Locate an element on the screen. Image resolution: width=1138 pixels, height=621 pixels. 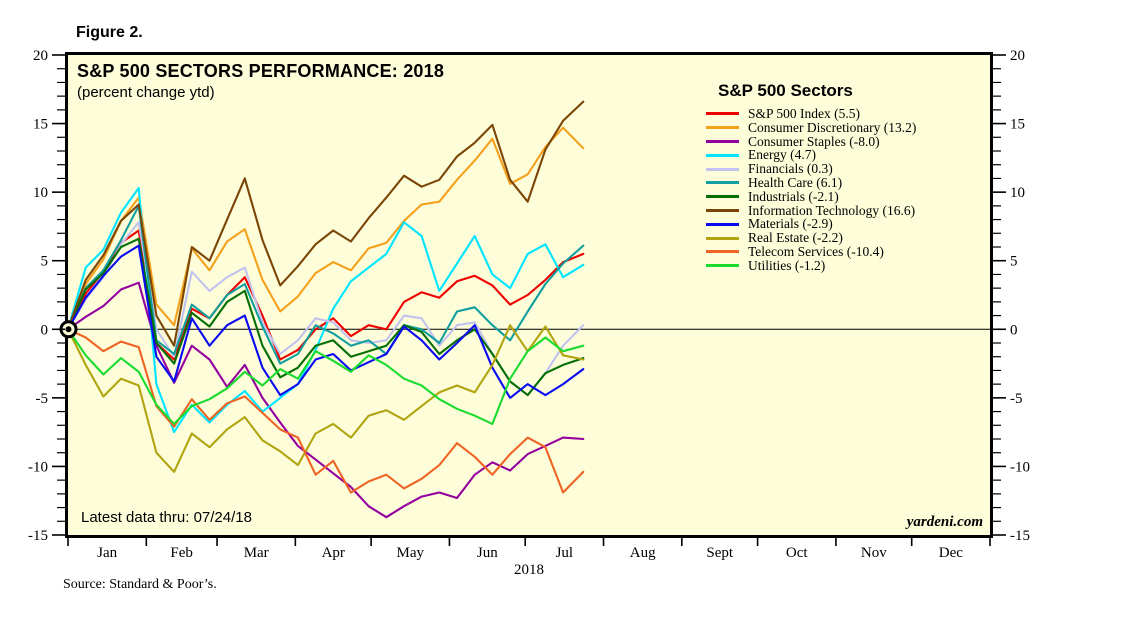
x-axis-month-label: Nov is located at coordinates (874, 553).